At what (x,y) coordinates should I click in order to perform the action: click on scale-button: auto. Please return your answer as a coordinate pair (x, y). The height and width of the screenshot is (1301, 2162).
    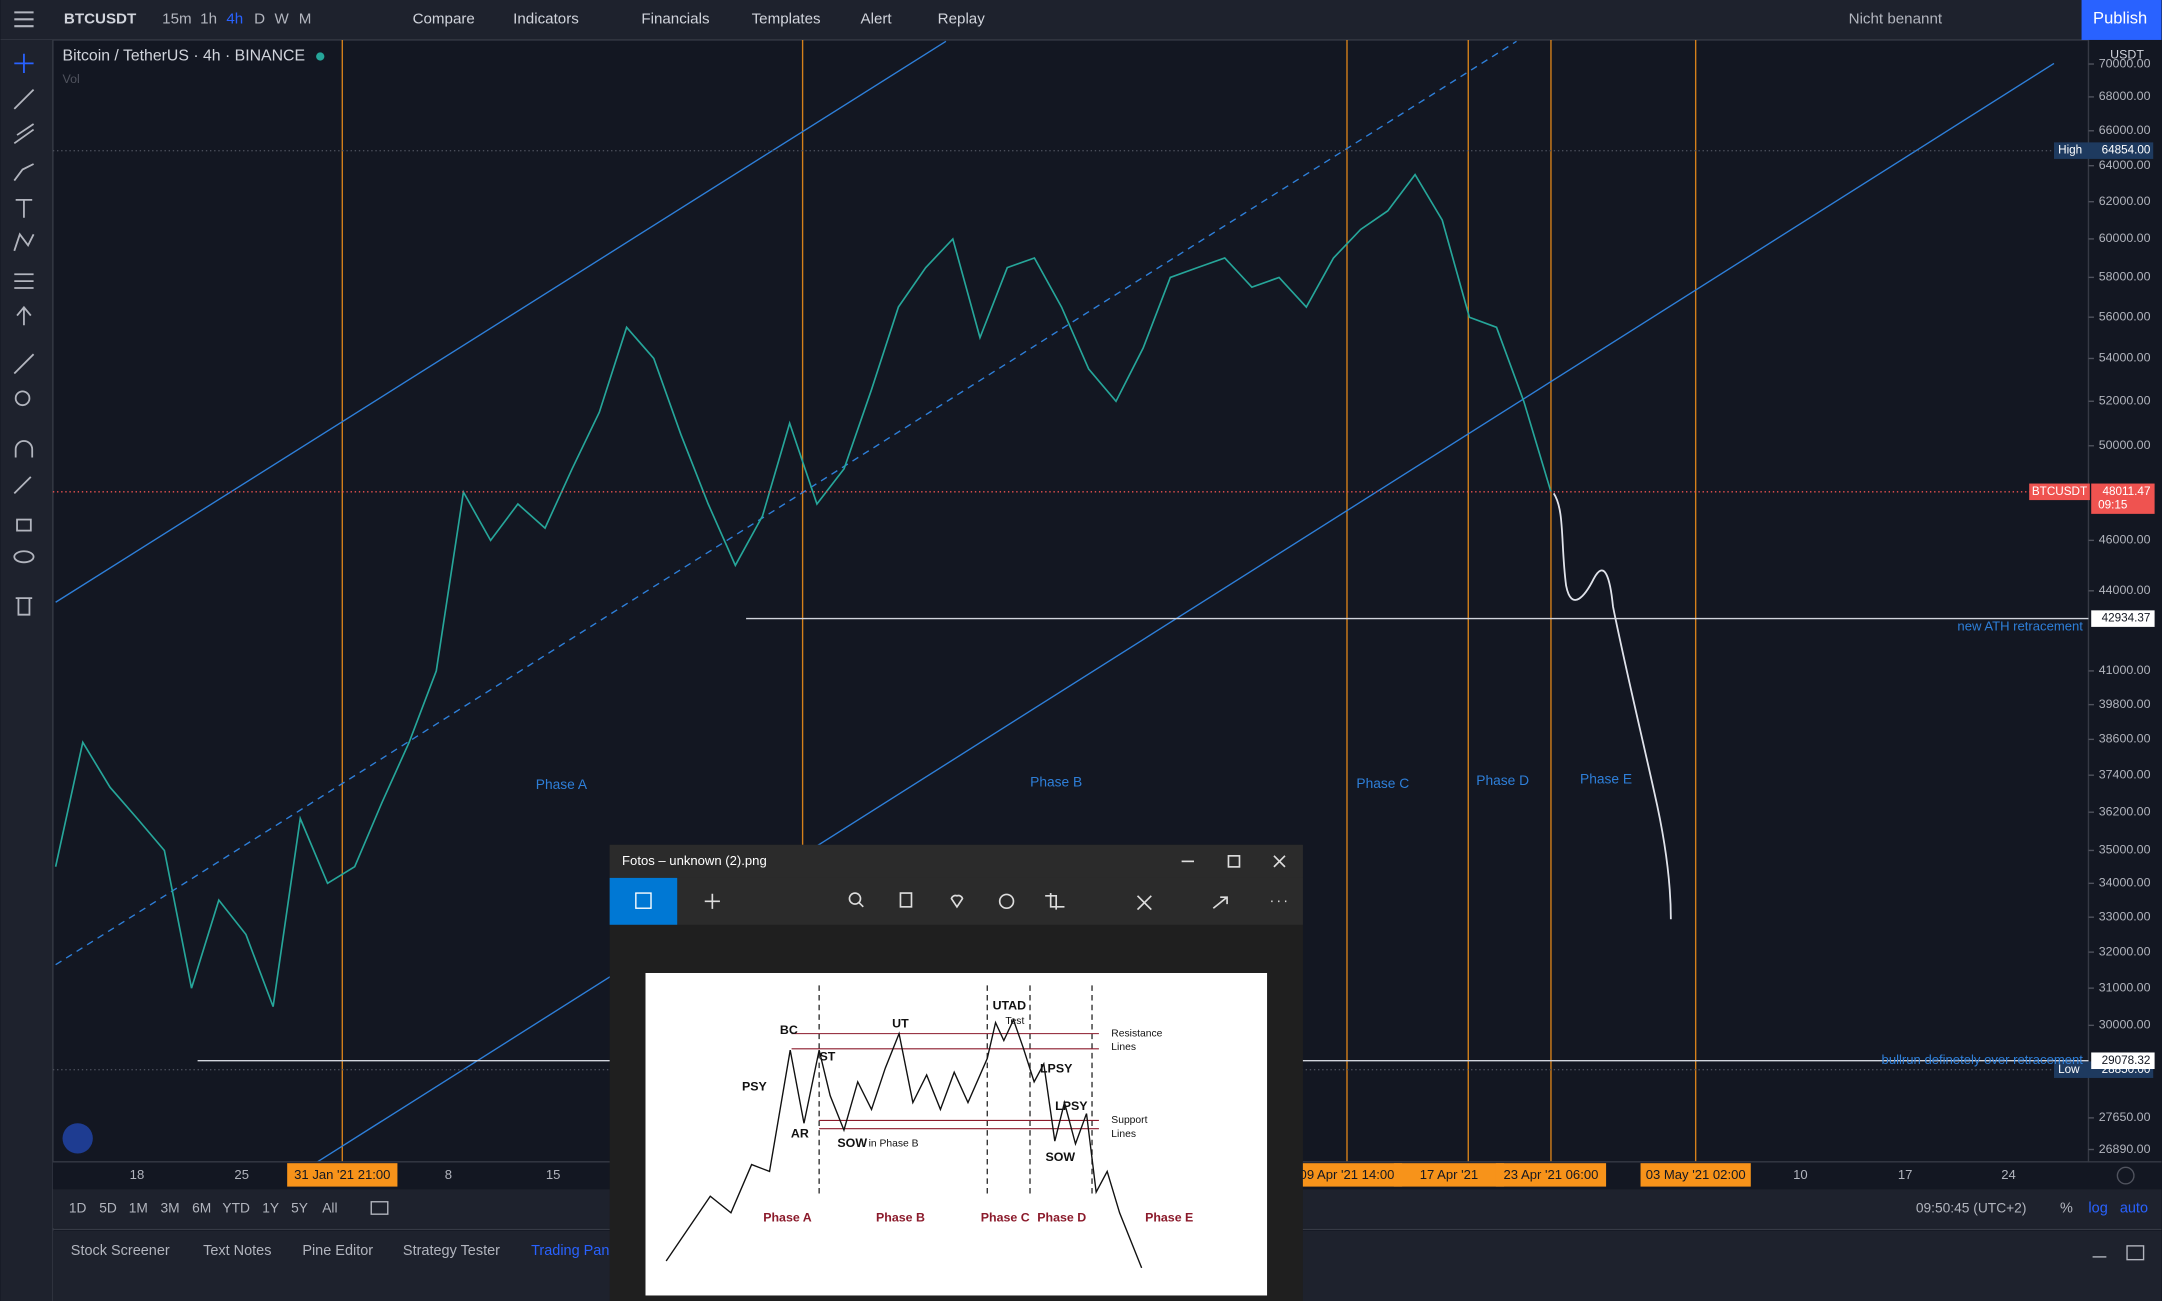
    Looking at the image, I should click on (2134, 1208).